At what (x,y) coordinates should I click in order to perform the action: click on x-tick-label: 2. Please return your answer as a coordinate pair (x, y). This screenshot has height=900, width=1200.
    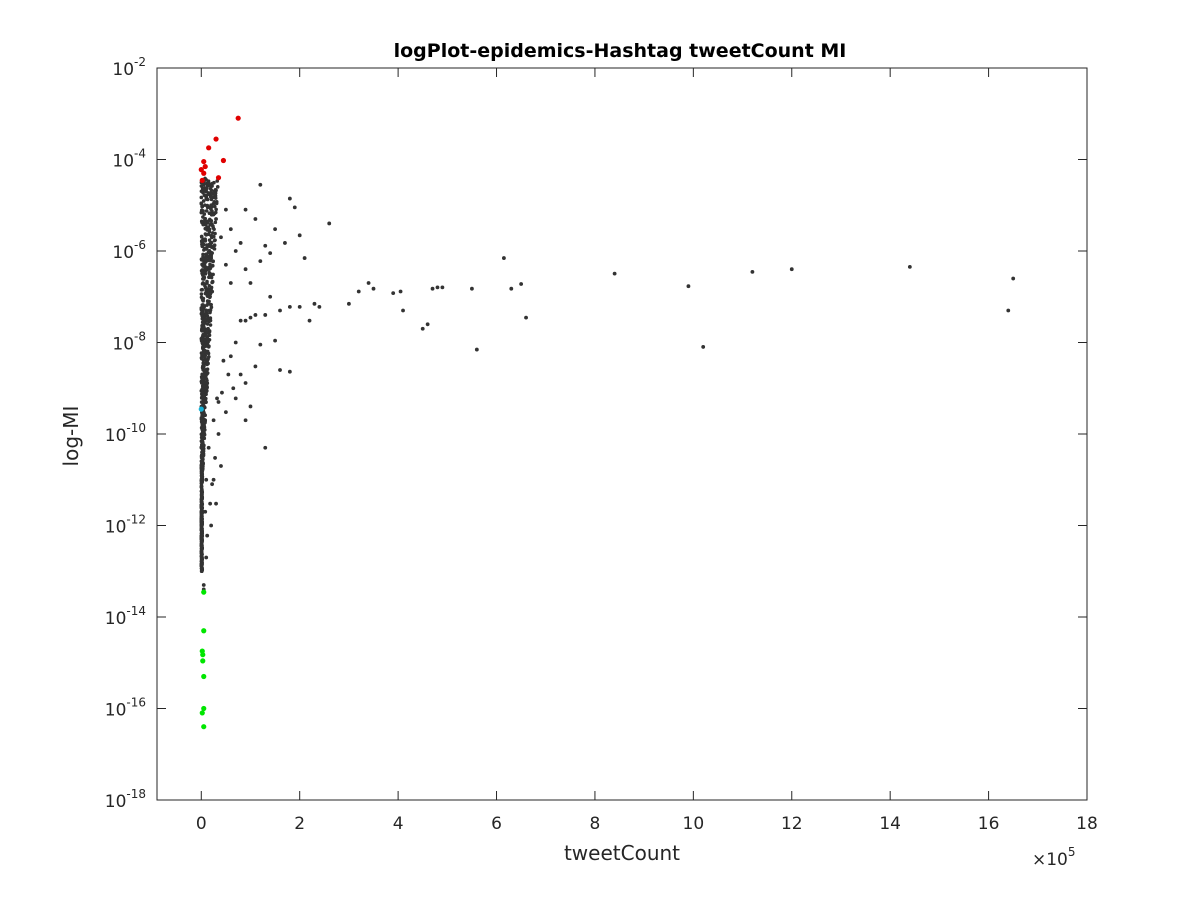
    Looking at the image, I should click on (299, 824).